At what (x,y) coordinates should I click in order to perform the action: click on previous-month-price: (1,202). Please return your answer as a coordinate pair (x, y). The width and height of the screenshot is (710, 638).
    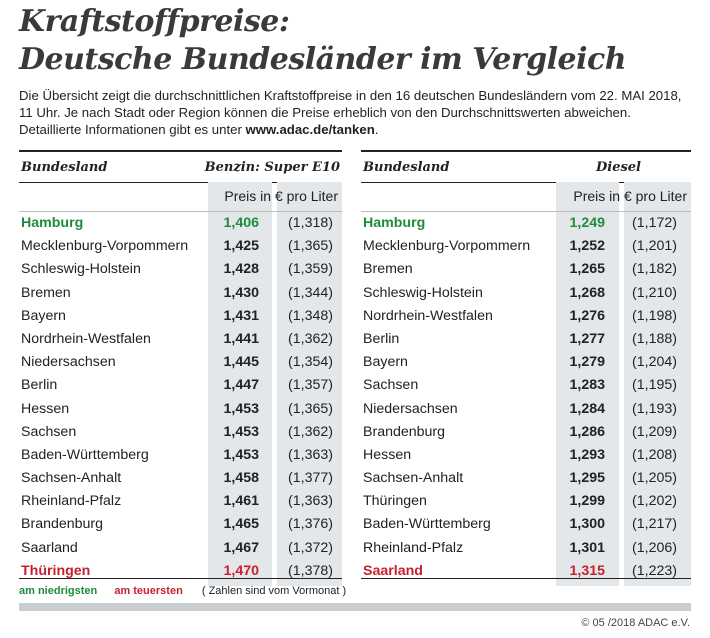
    Looking at the image, I should click on (654, 501).